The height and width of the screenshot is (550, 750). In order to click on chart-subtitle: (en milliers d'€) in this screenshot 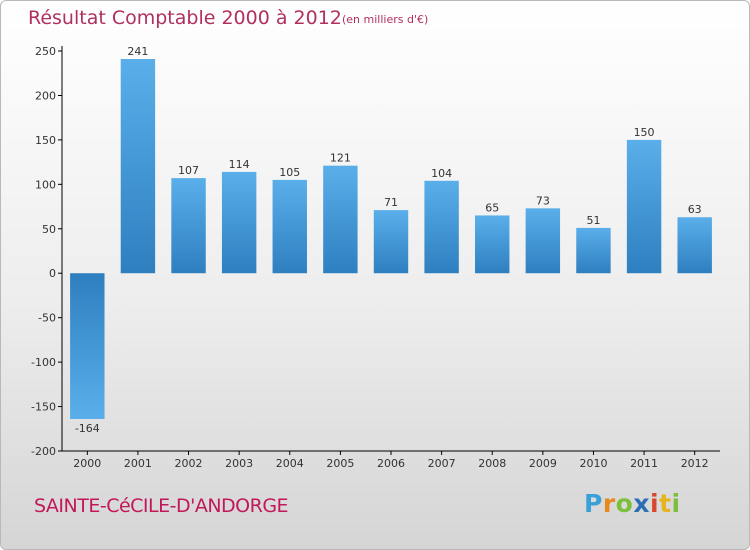, I will do `click(385, 19)`.